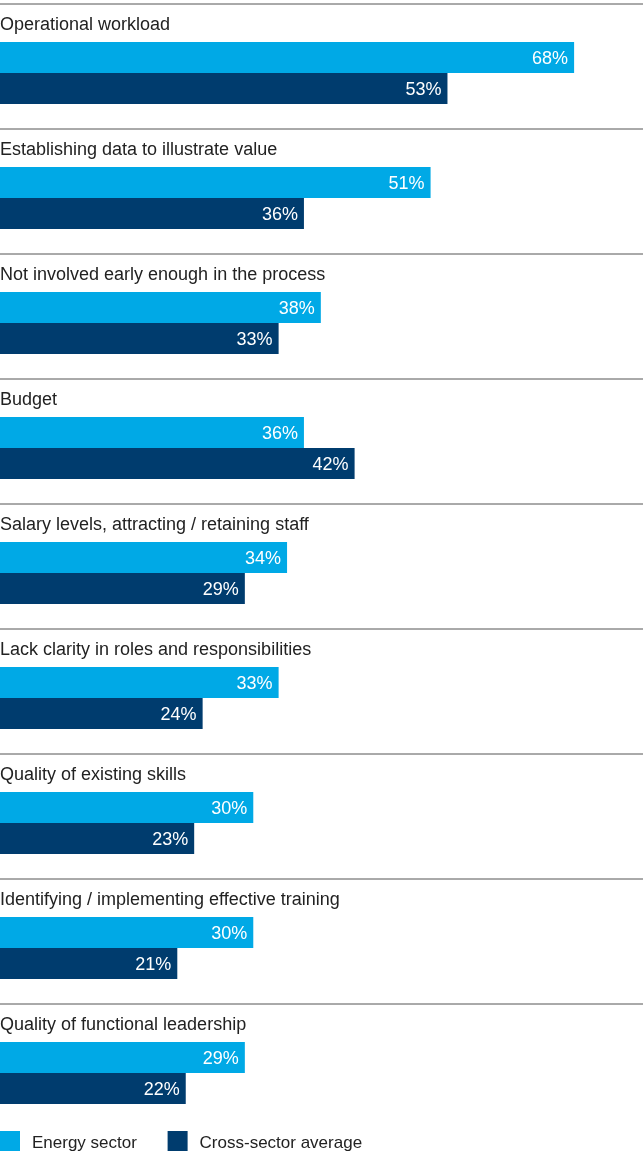 This screenshot has height=1154, width=643. What do you see at coordinates (29, 399) in the screenshot?
I see `y-tick-label: Budget` at bounding box center [29, 399].